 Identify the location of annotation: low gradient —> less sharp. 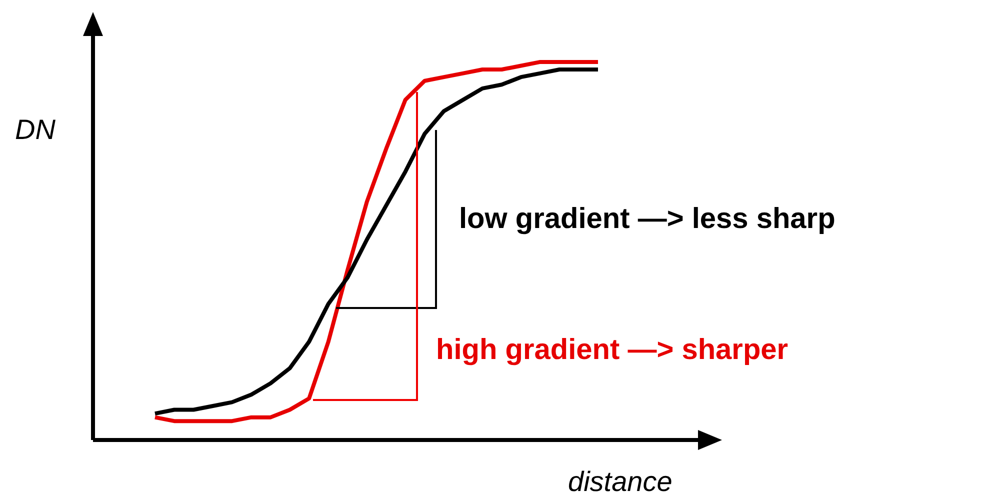
(647, 219).